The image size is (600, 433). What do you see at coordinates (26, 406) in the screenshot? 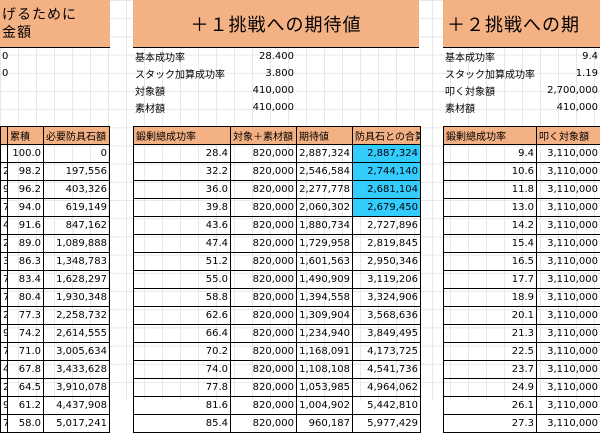
I see `table-cell: 61.2` at bounding box center [26, 406].